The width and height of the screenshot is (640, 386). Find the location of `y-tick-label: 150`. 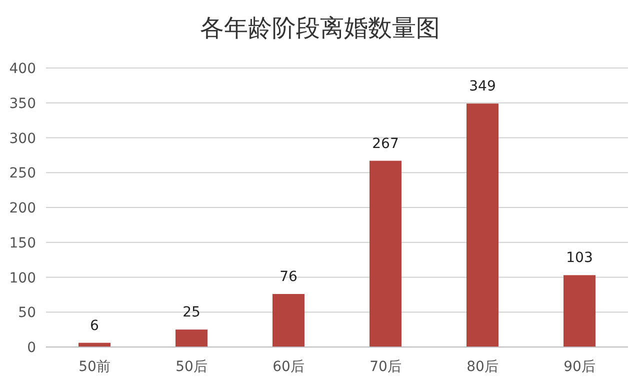

y-tick-label: 150 is located at coordinates (22, 243).